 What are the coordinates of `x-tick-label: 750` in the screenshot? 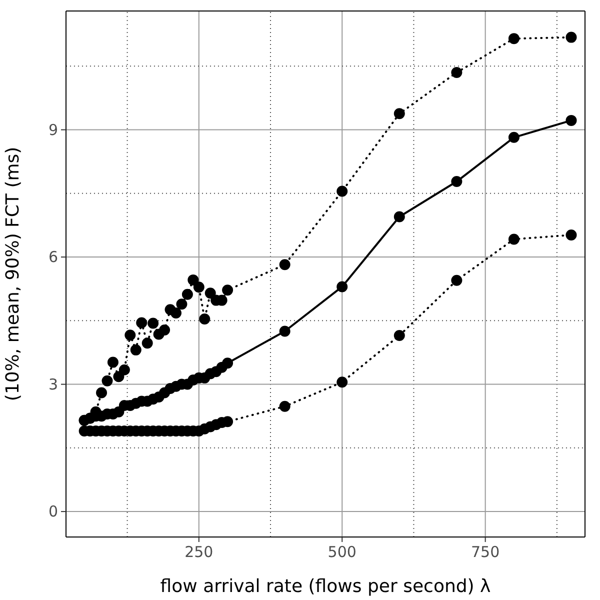 It's located at (485, 552).